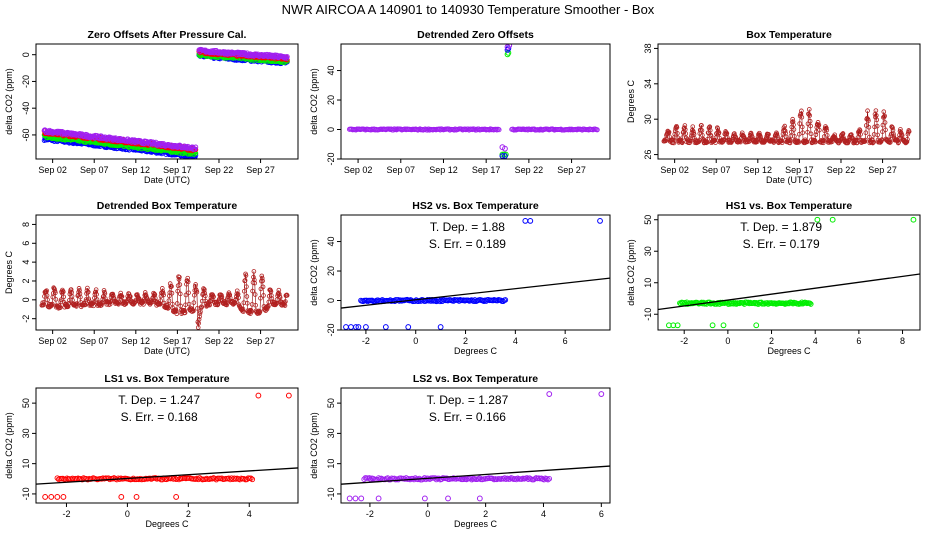 The image size is (936, 540). Describe the element at coordinates (26, 403) in the screenshot. I see `y-tick-label: 50` at that location.